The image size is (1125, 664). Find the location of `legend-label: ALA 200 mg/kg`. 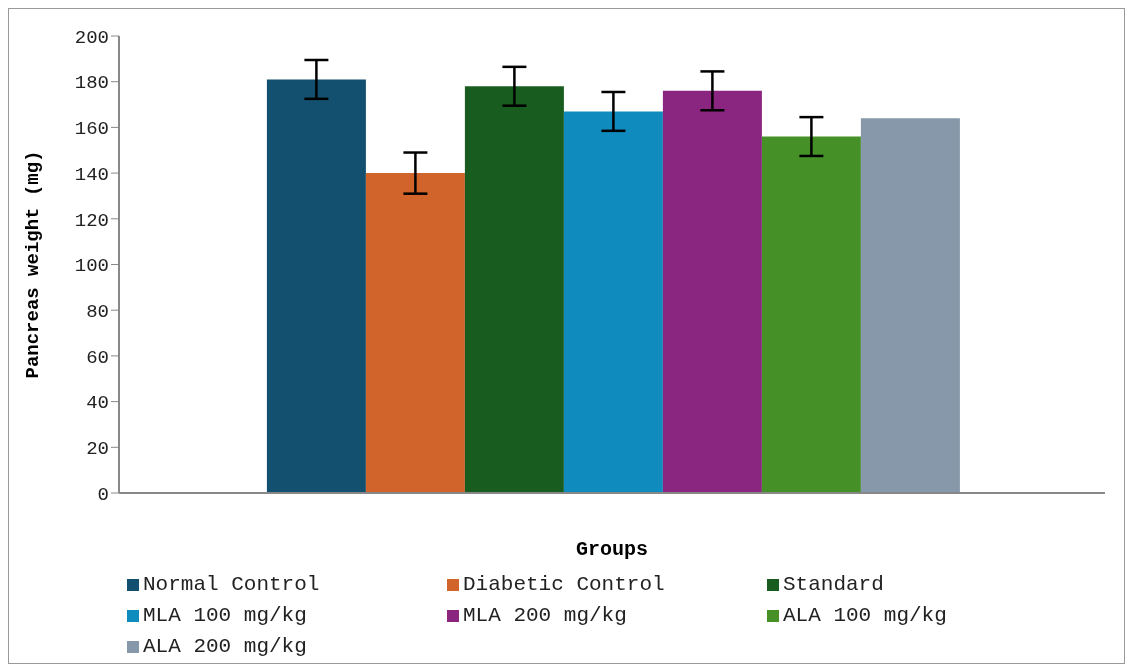

legend-label: ALA 200 mg/kg is located at coordinates (225, 647).